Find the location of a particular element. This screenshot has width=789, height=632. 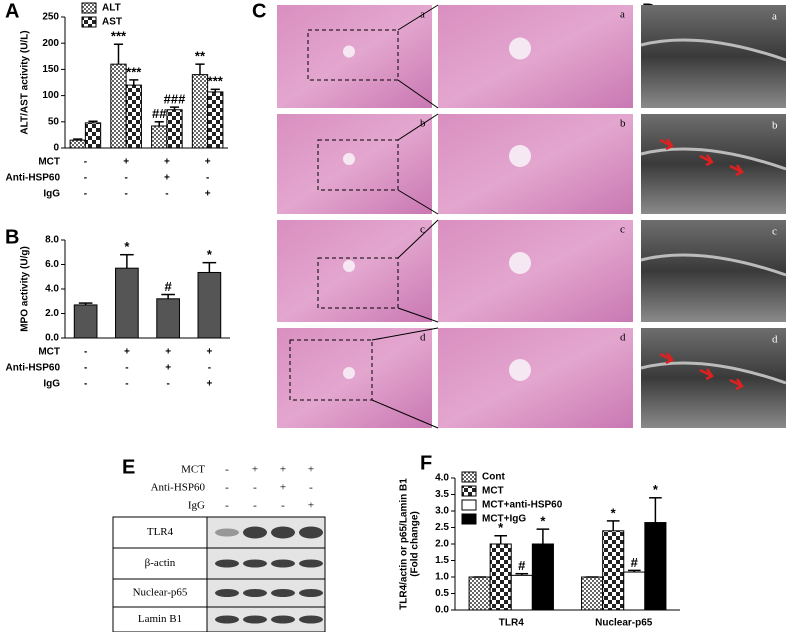

y-tick-label: 0.5 is located at coordinates (442, 593).